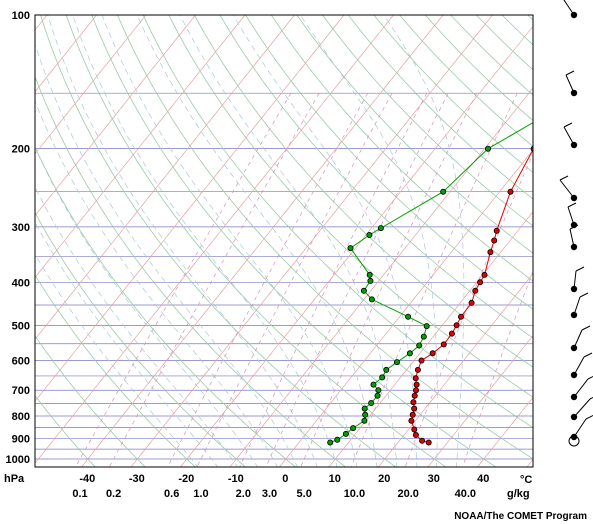  I want to click on temperature-tick-label: -20, so click(186, 479).